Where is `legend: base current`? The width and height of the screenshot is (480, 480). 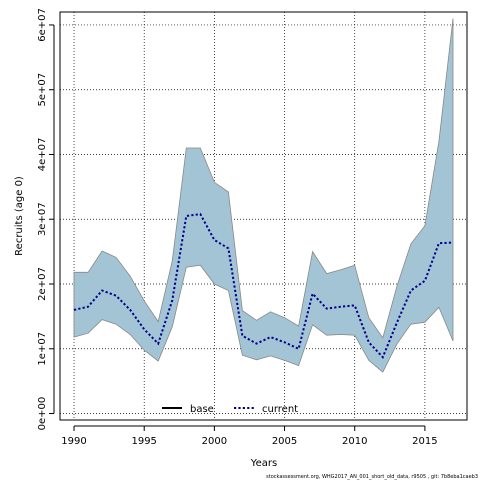 legend: base current is located at coordinates (230, 409).